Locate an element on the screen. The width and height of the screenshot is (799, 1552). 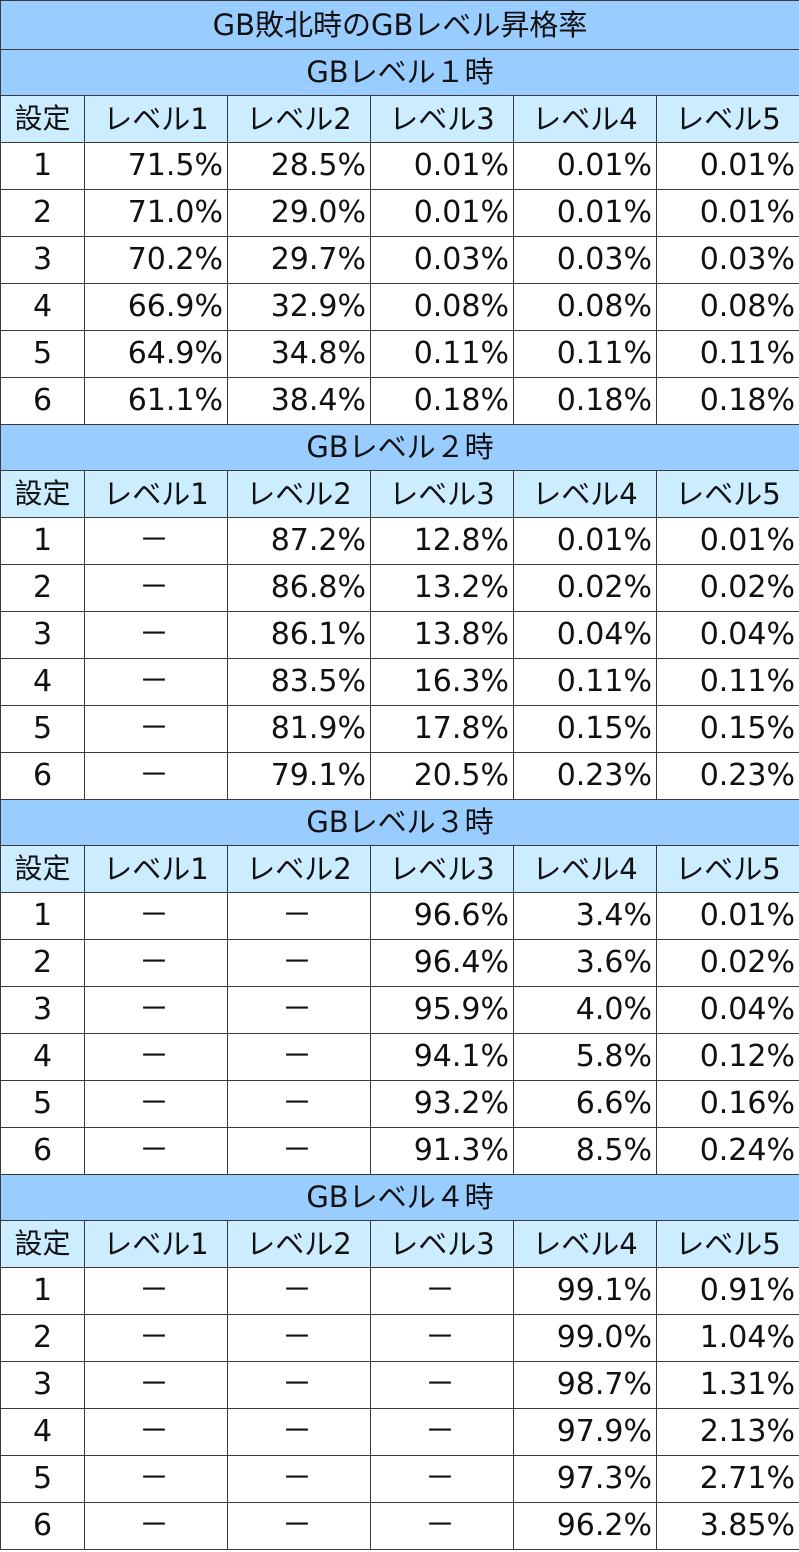
table-row: 3 70.2% 29.7% 0.03% 0.03% 0.03% is located at coordinates (399, 260).